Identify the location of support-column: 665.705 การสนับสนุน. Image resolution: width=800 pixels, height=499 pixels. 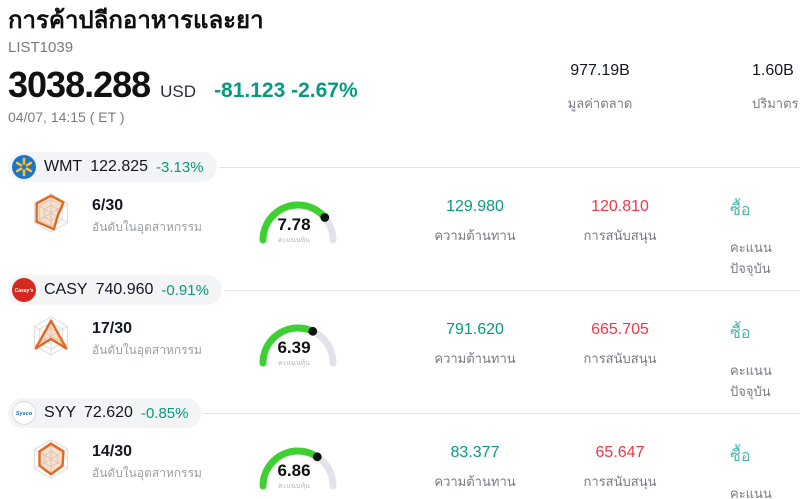
(620, 345).